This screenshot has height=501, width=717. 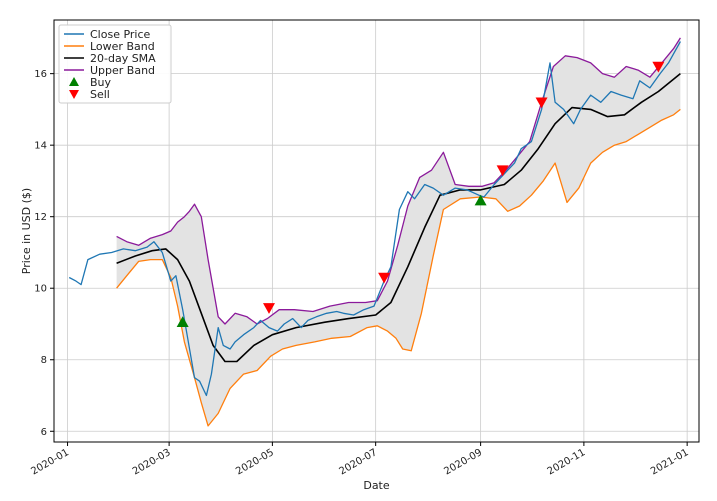 What do you see at coordinates (40, 74) in the screenshot?
I see `y-tick-label: 16` at bounding box center [40, 74].